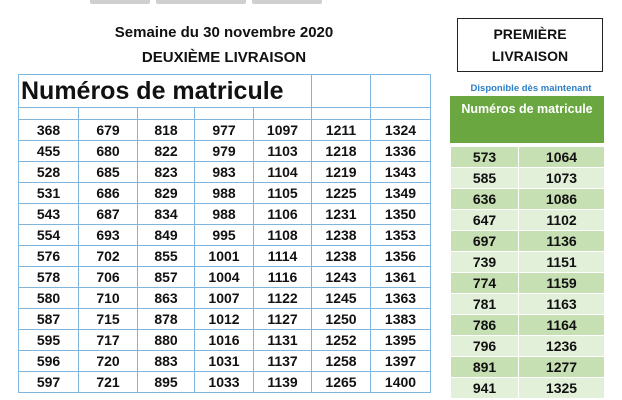  I want to click on table-row: 528 685 823 983 1104 1219 1343, so click(224, 172).